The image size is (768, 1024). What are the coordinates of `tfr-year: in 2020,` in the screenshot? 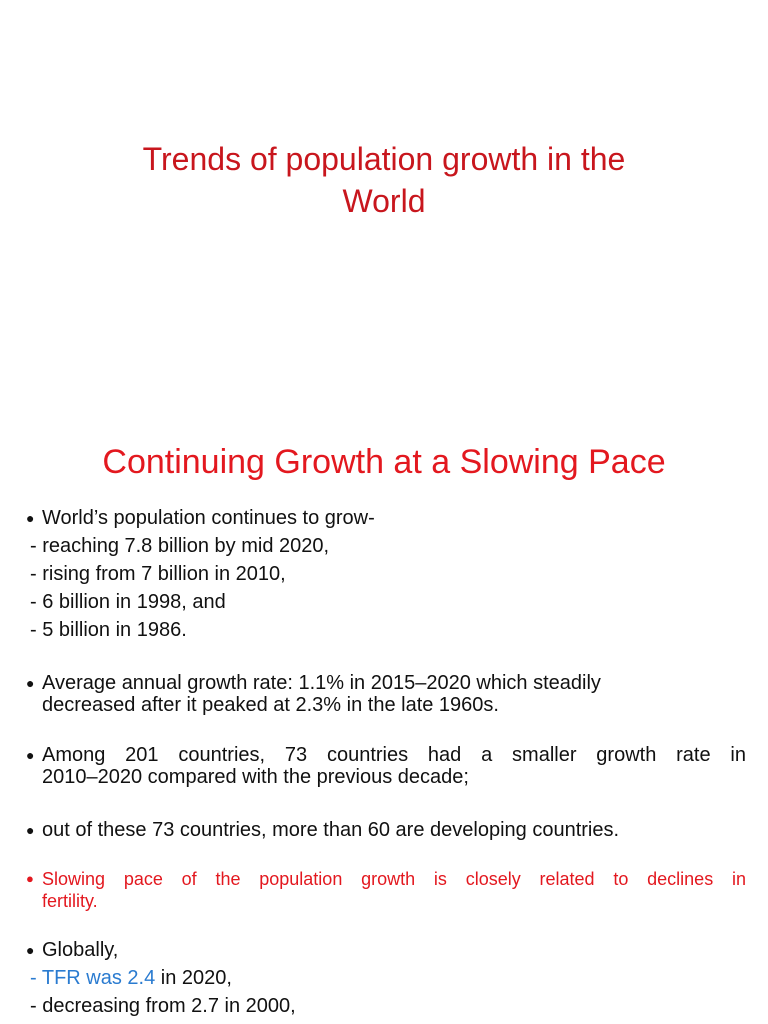 It's located at (193, 978).